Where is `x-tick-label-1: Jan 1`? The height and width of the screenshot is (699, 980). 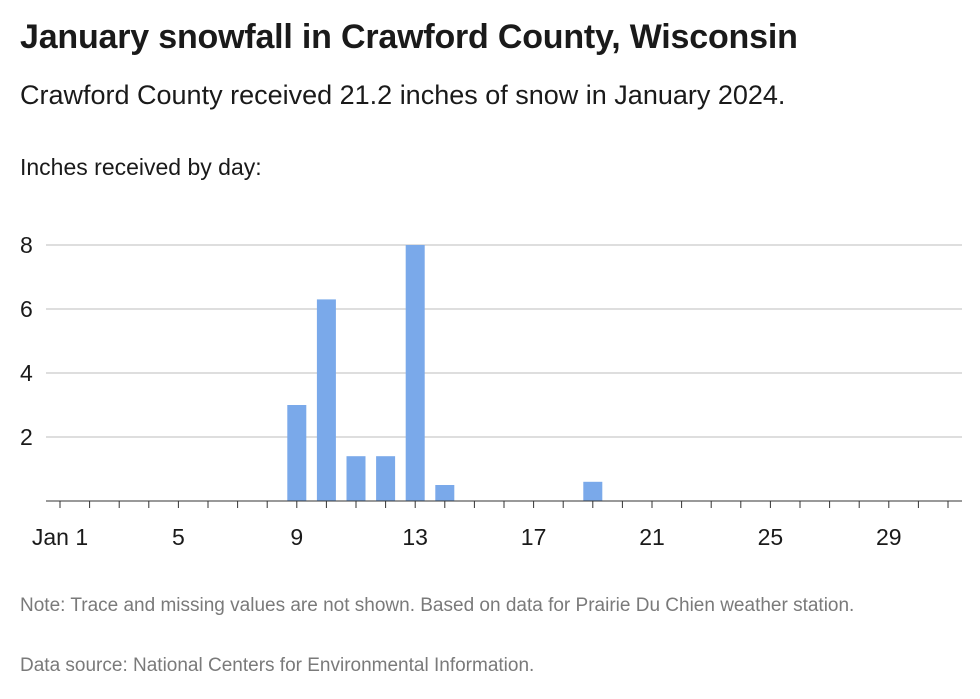 x-tick-label-1: Jan 1 is located at coordinates (60, 537).